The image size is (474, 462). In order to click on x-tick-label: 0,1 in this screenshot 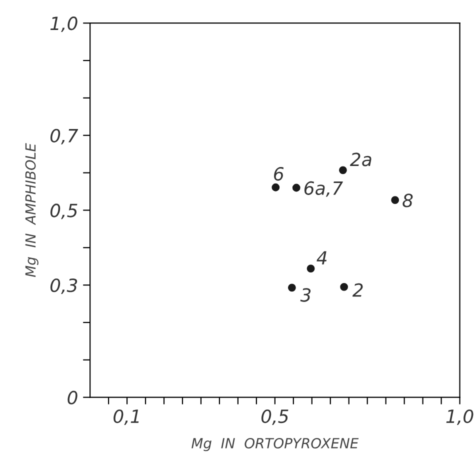, I will do `click(126, 417)`.